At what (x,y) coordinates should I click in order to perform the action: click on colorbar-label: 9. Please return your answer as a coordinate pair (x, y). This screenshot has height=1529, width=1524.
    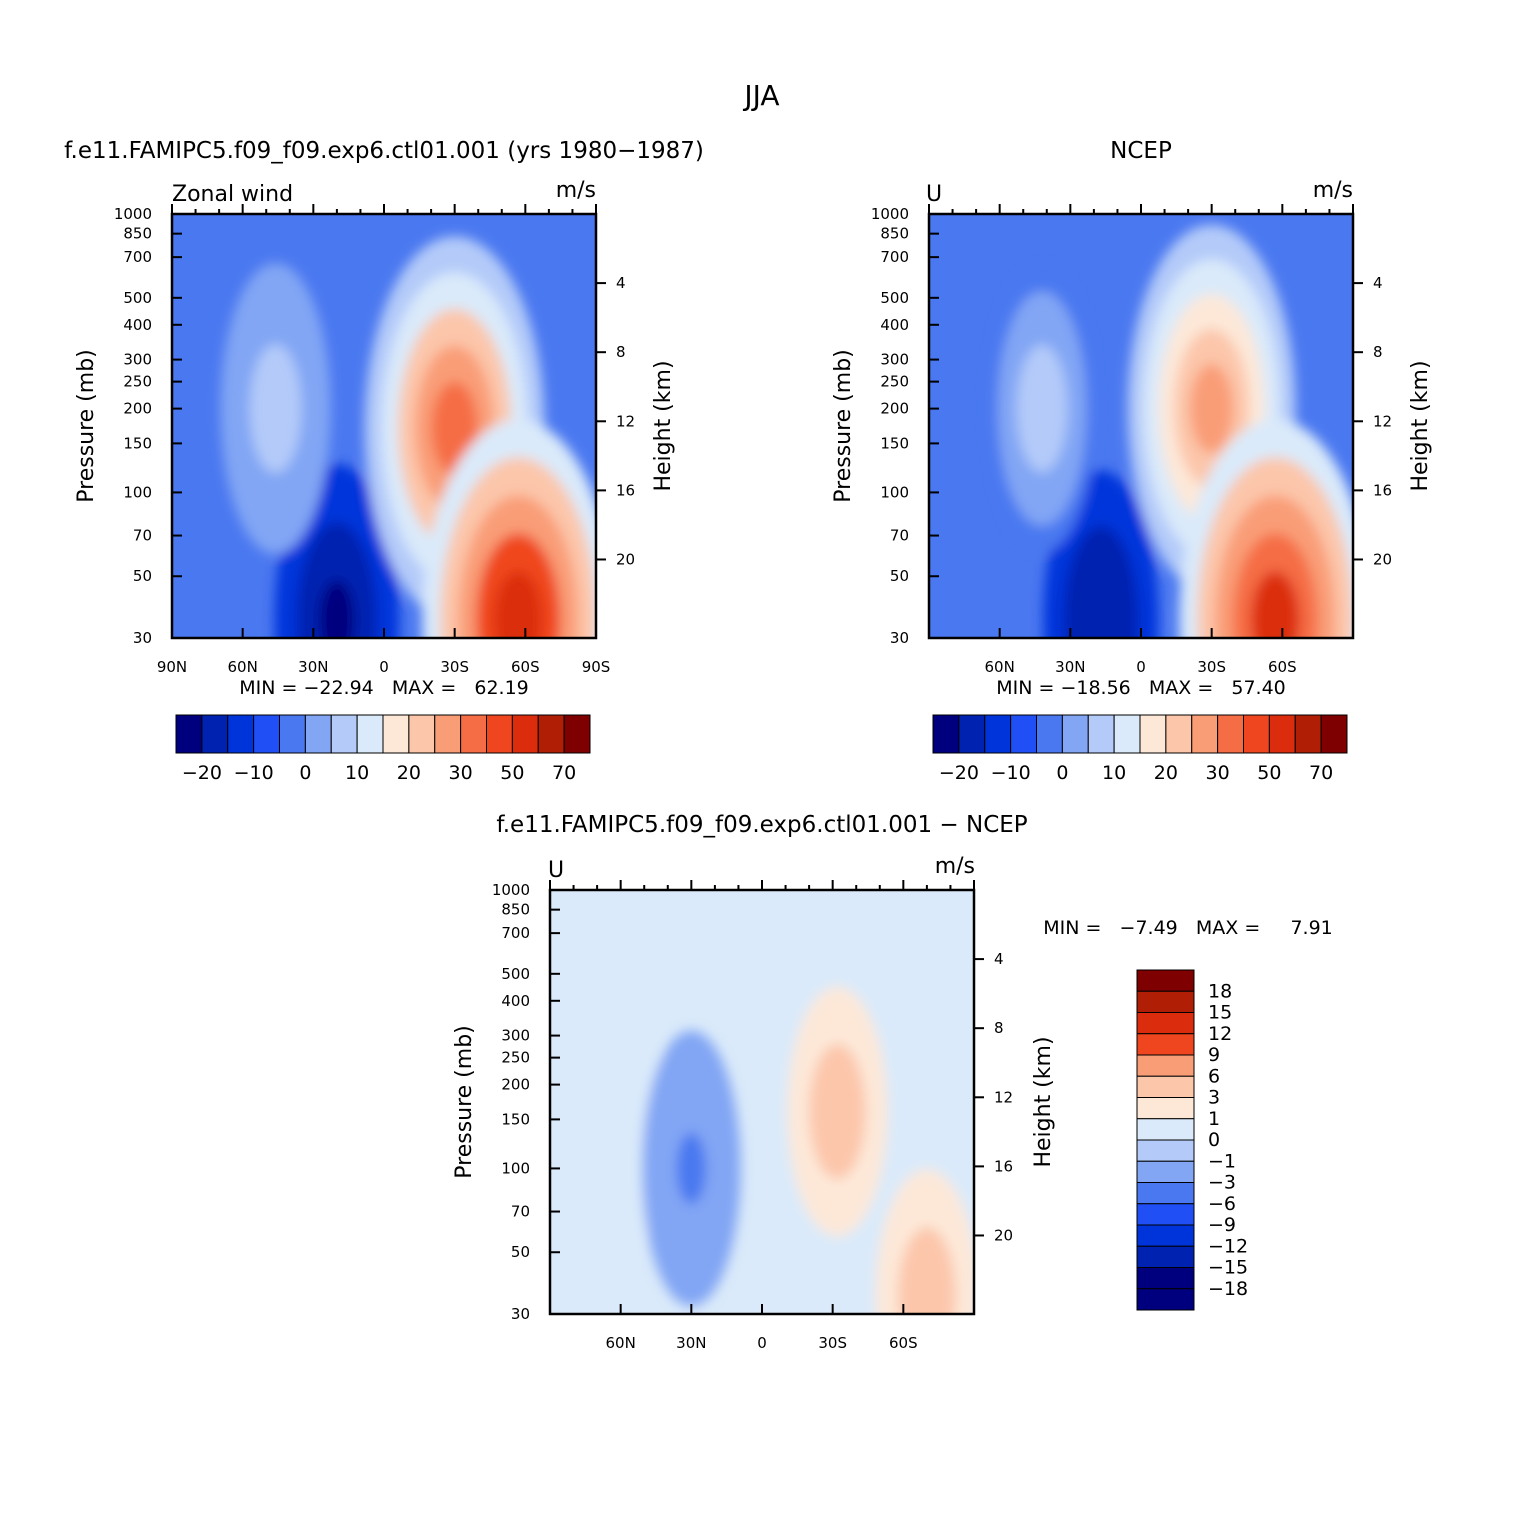
    Looking at the image, I should click on (1214, 1055).